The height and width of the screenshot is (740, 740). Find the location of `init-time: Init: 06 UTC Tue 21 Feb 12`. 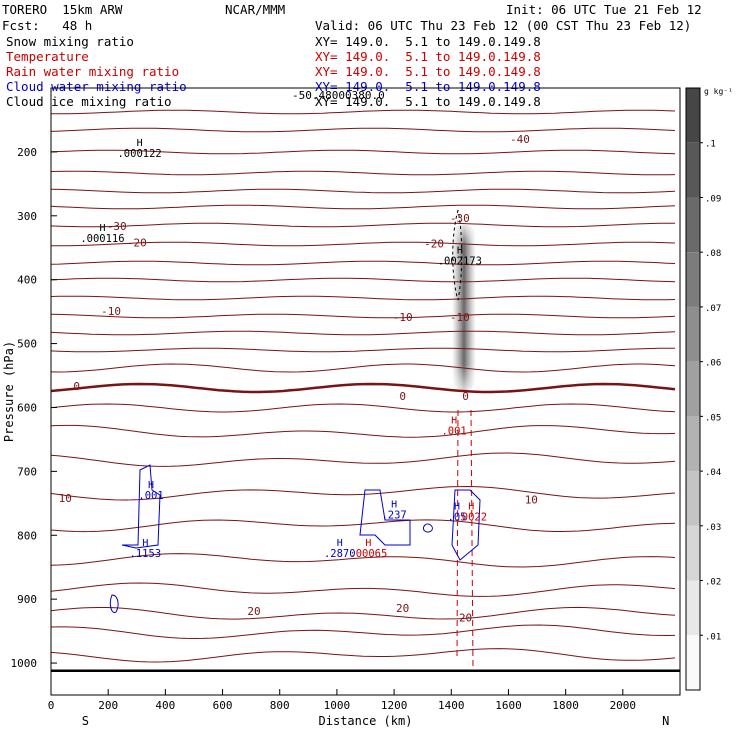

init-time: Init: 06 UTC Tue 21 Feb 12 is located at coordinates (604, 9).